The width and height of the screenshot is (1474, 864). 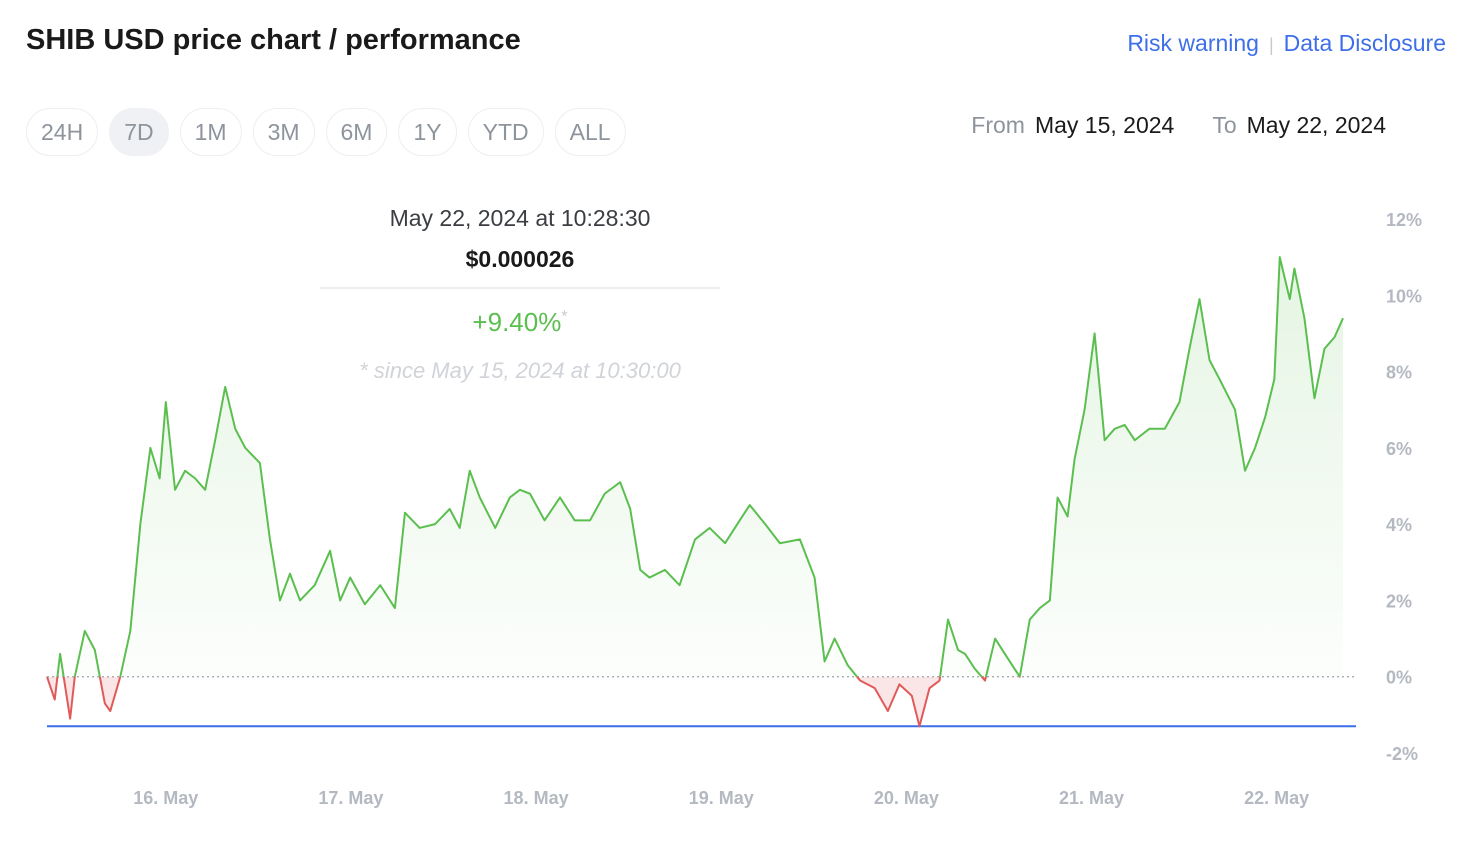 I want to click on x-tick-label: 22. May, so click(x=1276, y=798).